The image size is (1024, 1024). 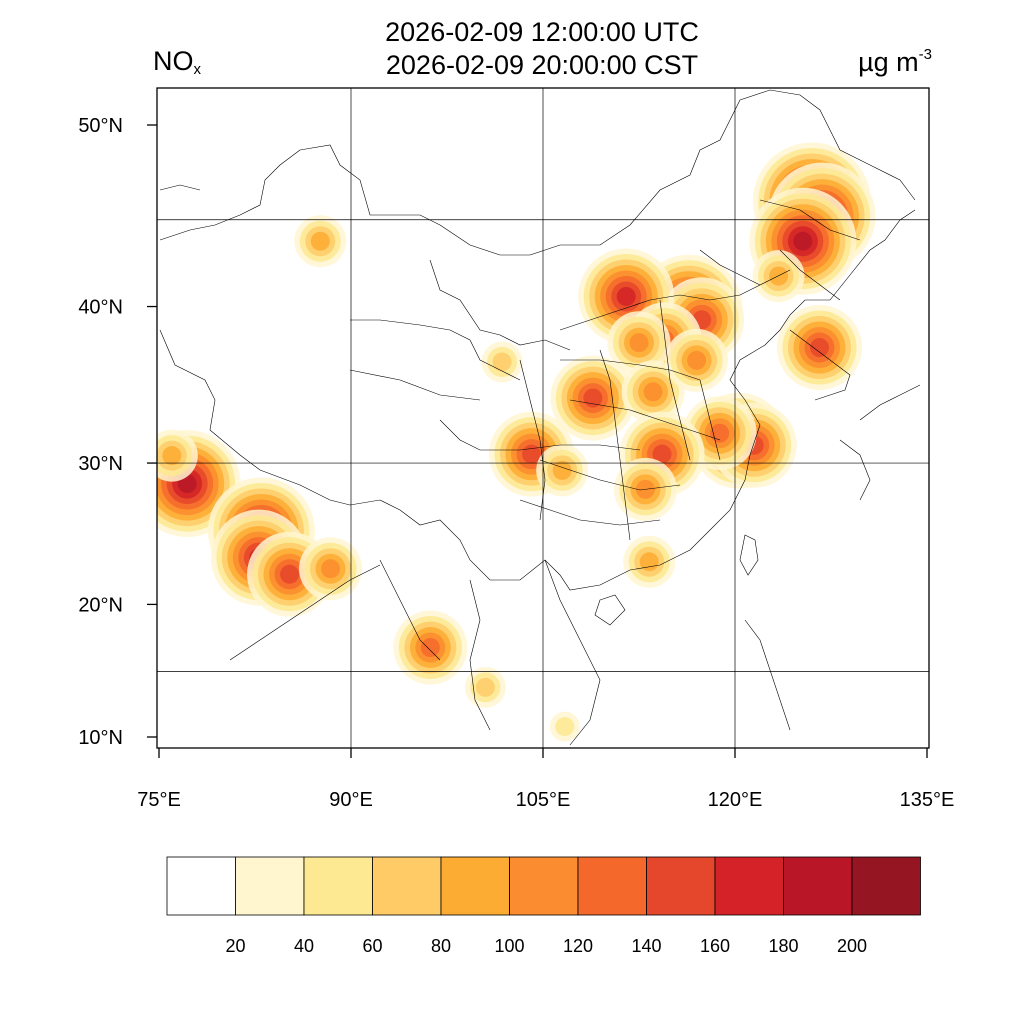 I want to click on colorbar: 20 40 60 80 100 120 140 160 180 200, so click(x=543, y=906).